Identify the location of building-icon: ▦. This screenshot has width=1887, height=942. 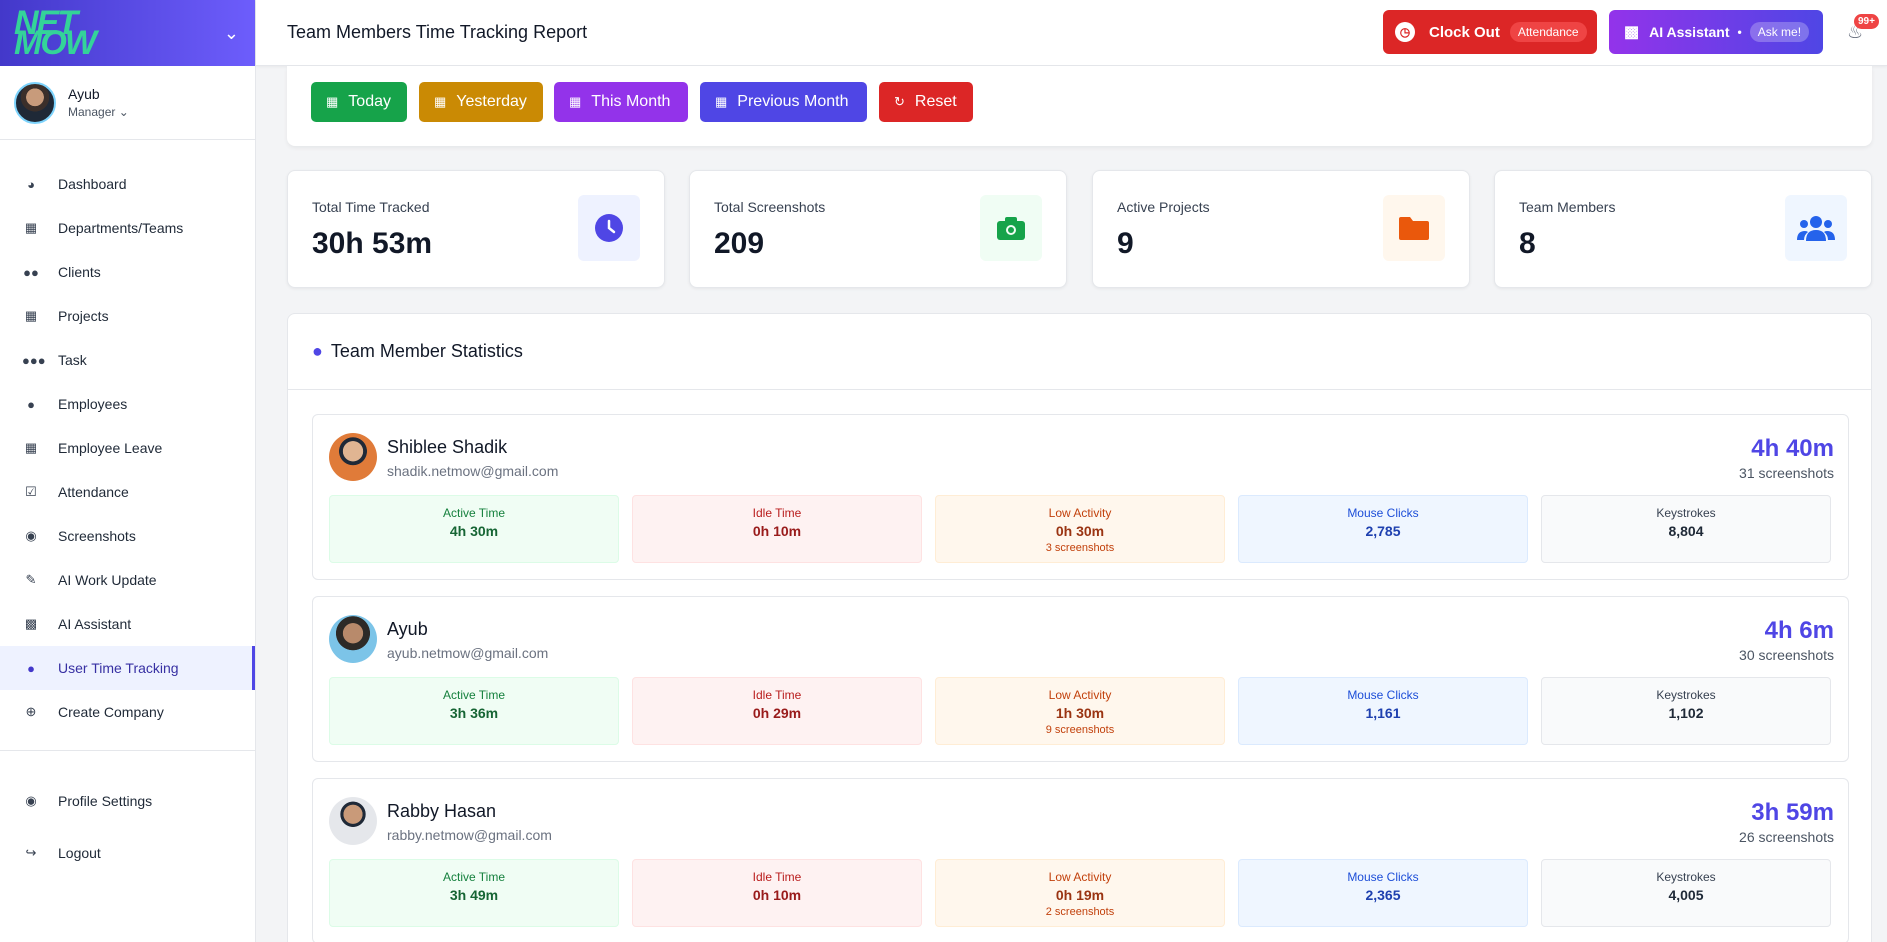
(31, 227).